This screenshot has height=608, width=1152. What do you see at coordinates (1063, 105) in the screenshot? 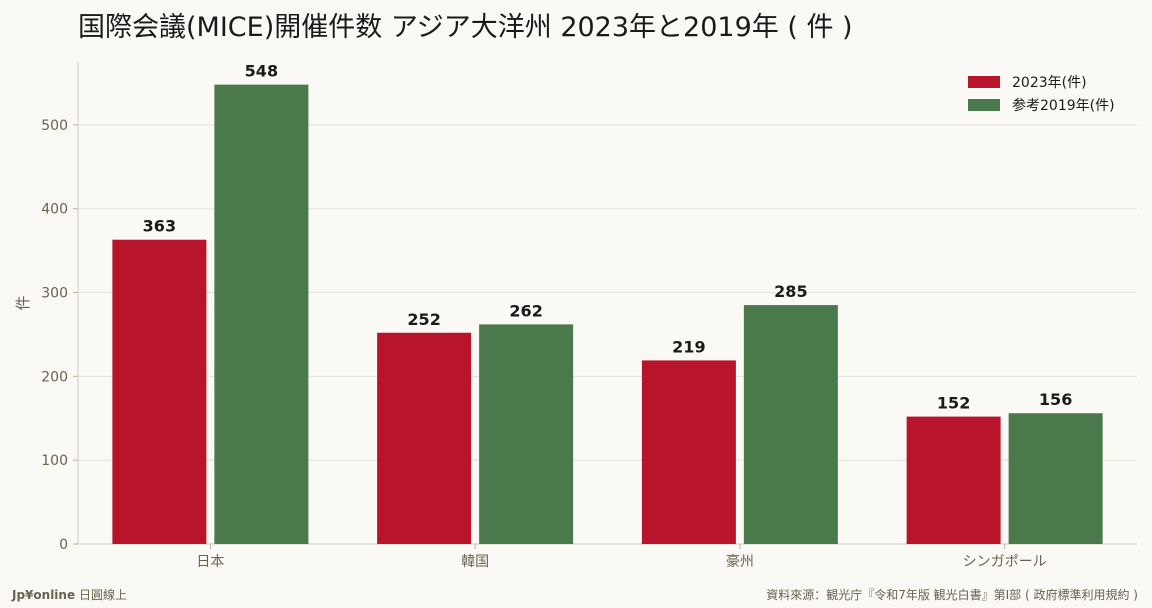
I see `legend-label-2019: 参考2019年(件)` at bounding box center [1063, 105].